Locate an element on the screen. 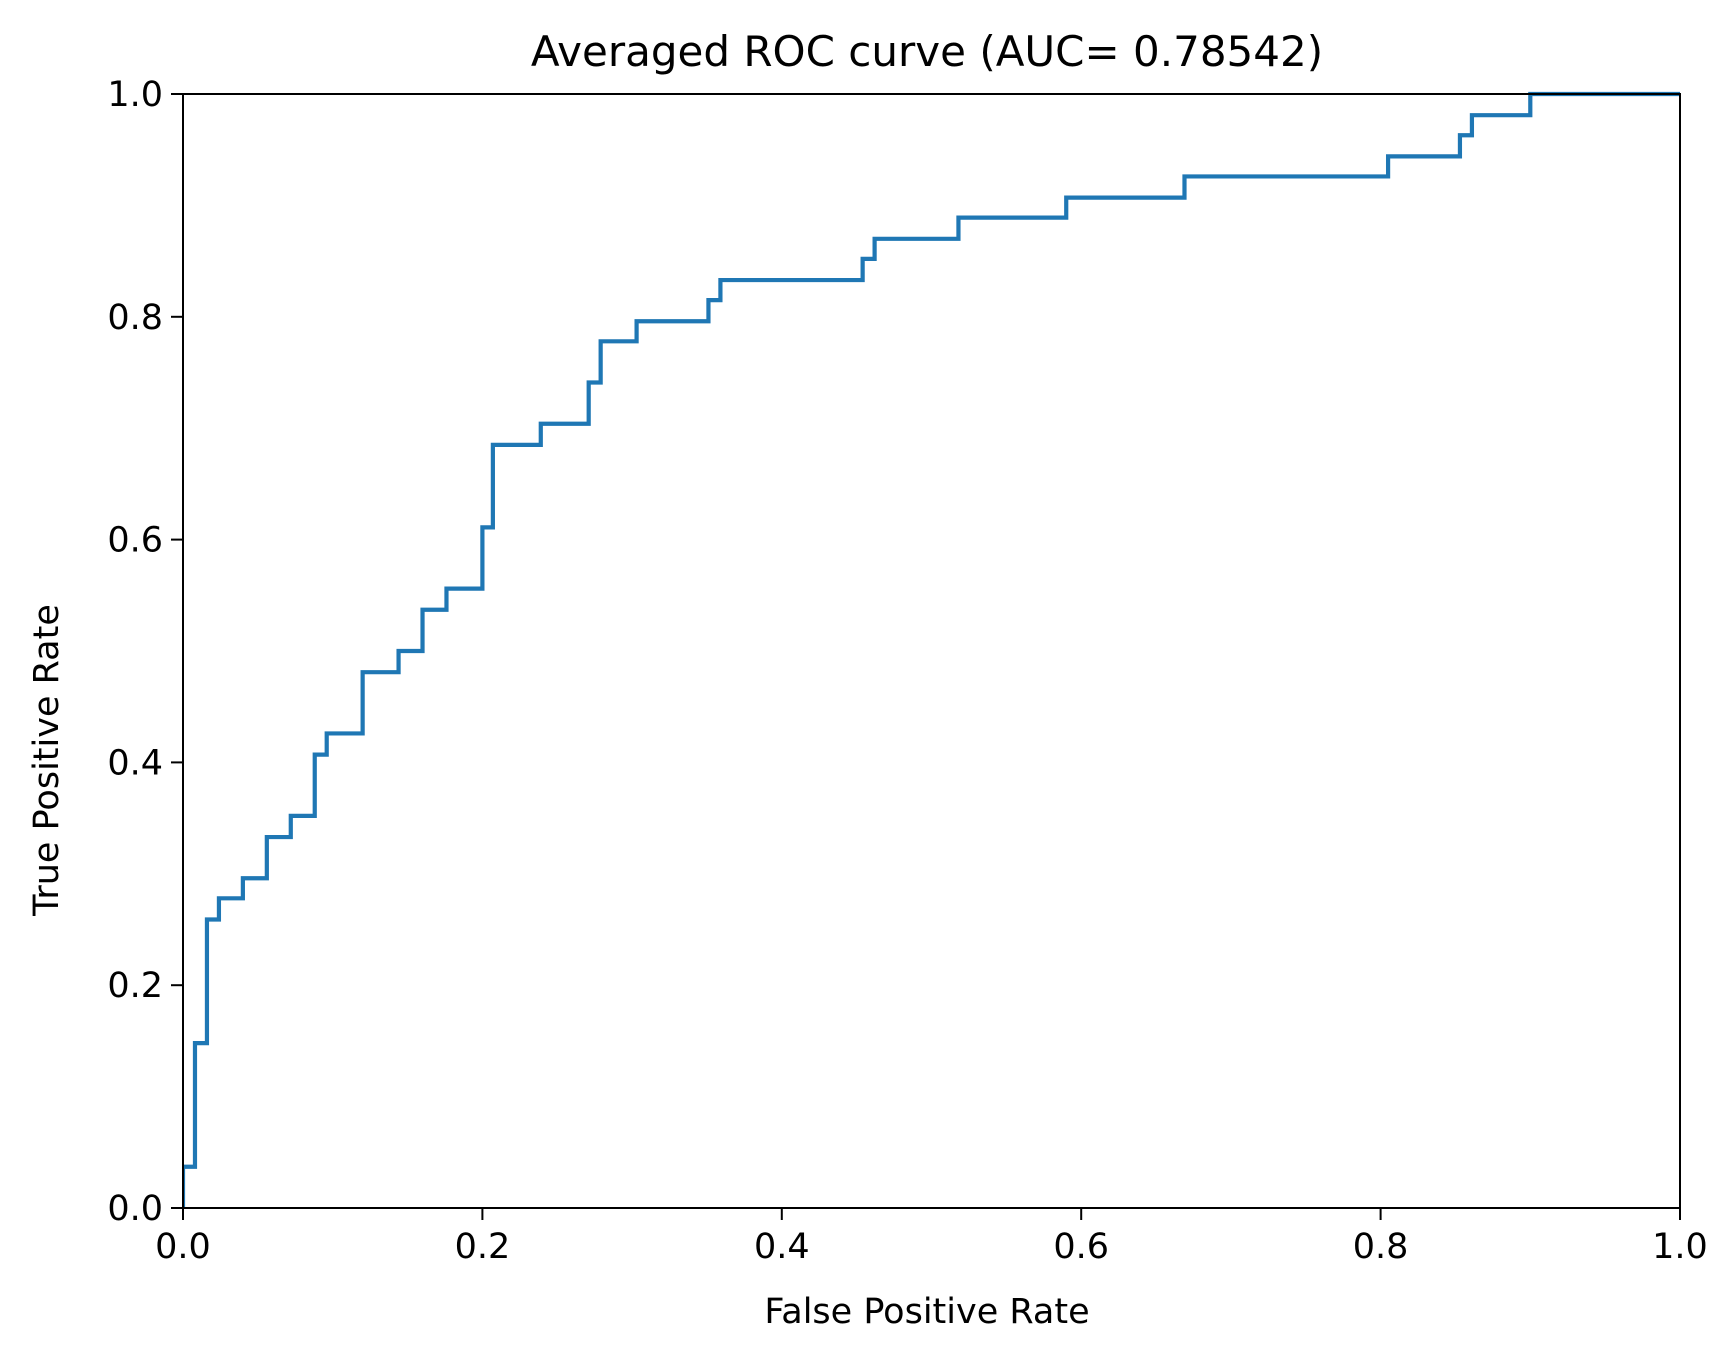 The image size is (1733, 1357). y-tick-label: 1.0 is located at coordinates (135, 95).